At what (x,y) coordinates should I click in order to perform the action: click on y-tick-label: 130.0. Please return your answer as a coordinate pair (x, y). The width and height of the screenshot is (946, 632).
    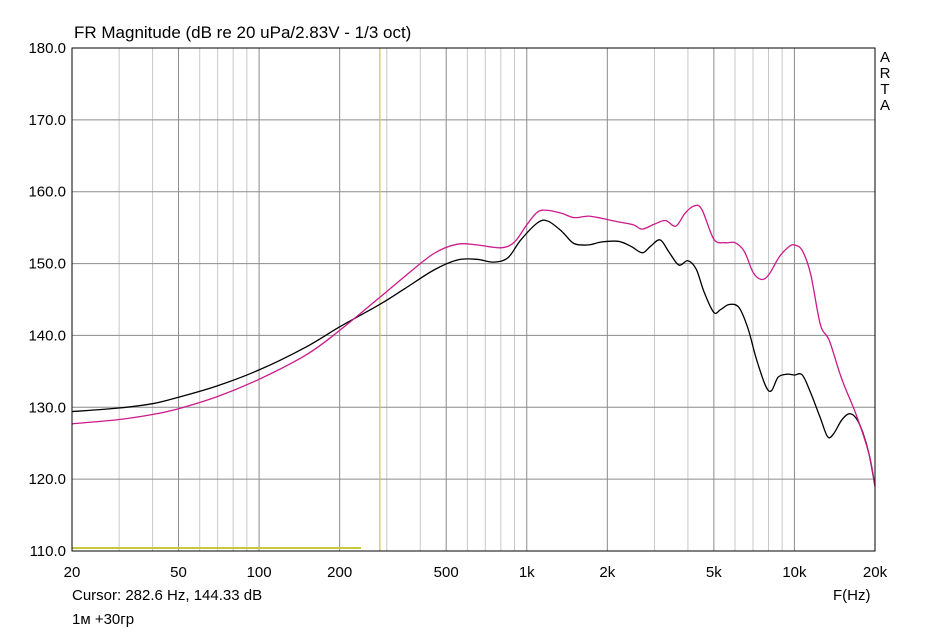
    Looking at the image, I should click on (47, 407).